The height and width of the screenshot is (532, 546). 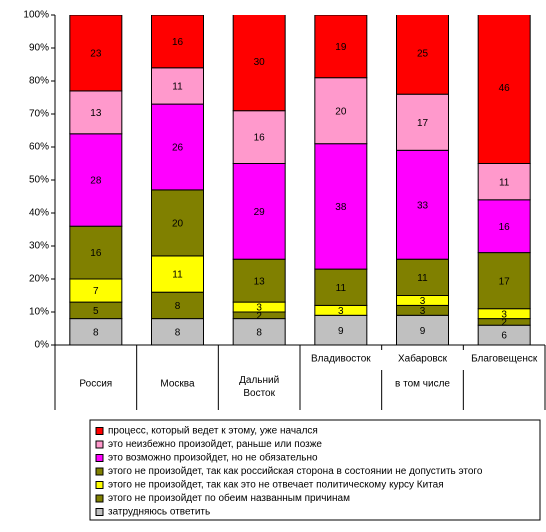 What do you see at coordinates (177, 384) in the screenshot?
I see `x-tick-label: Москва` at bounding box center [177, 384].